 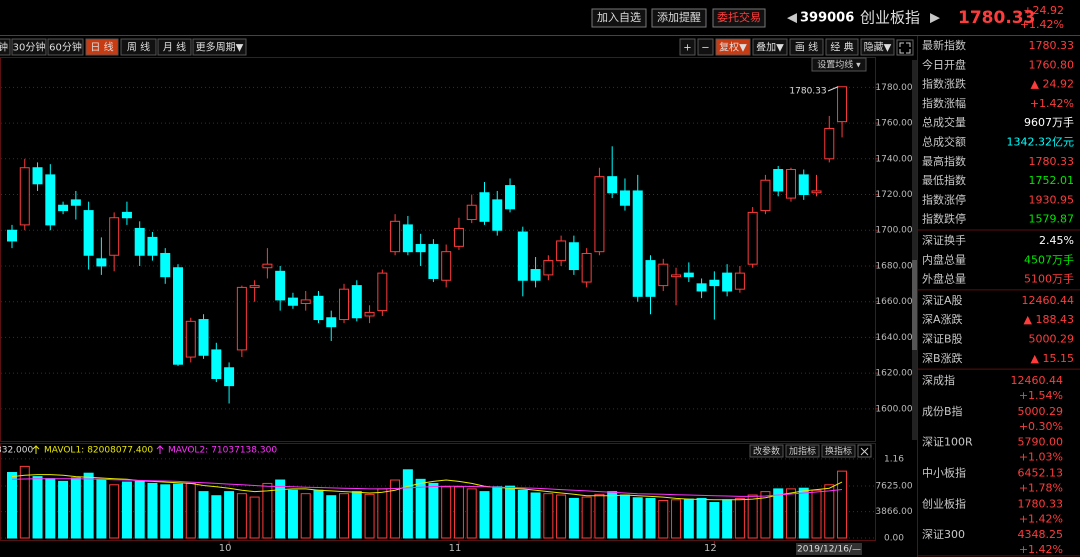 What do you see at coordinates (893, 486) in the screenshot?
I see `volume-tick-label: 7625.00` at bounding box center [893, 486].